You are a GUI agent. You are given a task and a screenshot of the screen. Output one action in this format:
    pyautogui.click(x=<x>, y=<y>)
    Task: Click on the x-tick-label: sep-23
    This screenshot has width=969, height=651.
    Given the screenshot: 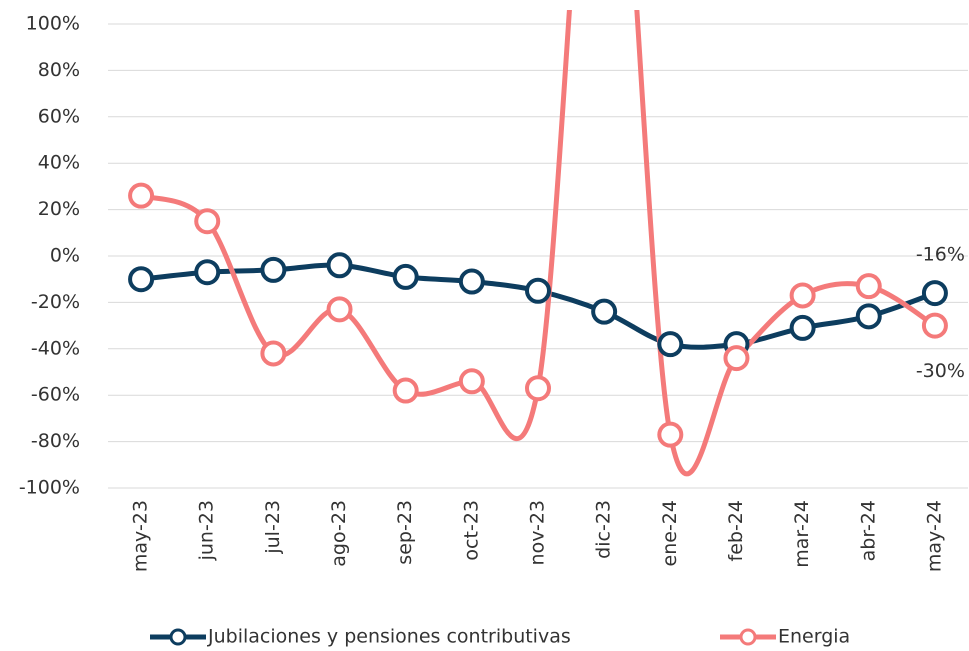 What is the action you would take?
    pyautogui.click(x=405, y=532)
    